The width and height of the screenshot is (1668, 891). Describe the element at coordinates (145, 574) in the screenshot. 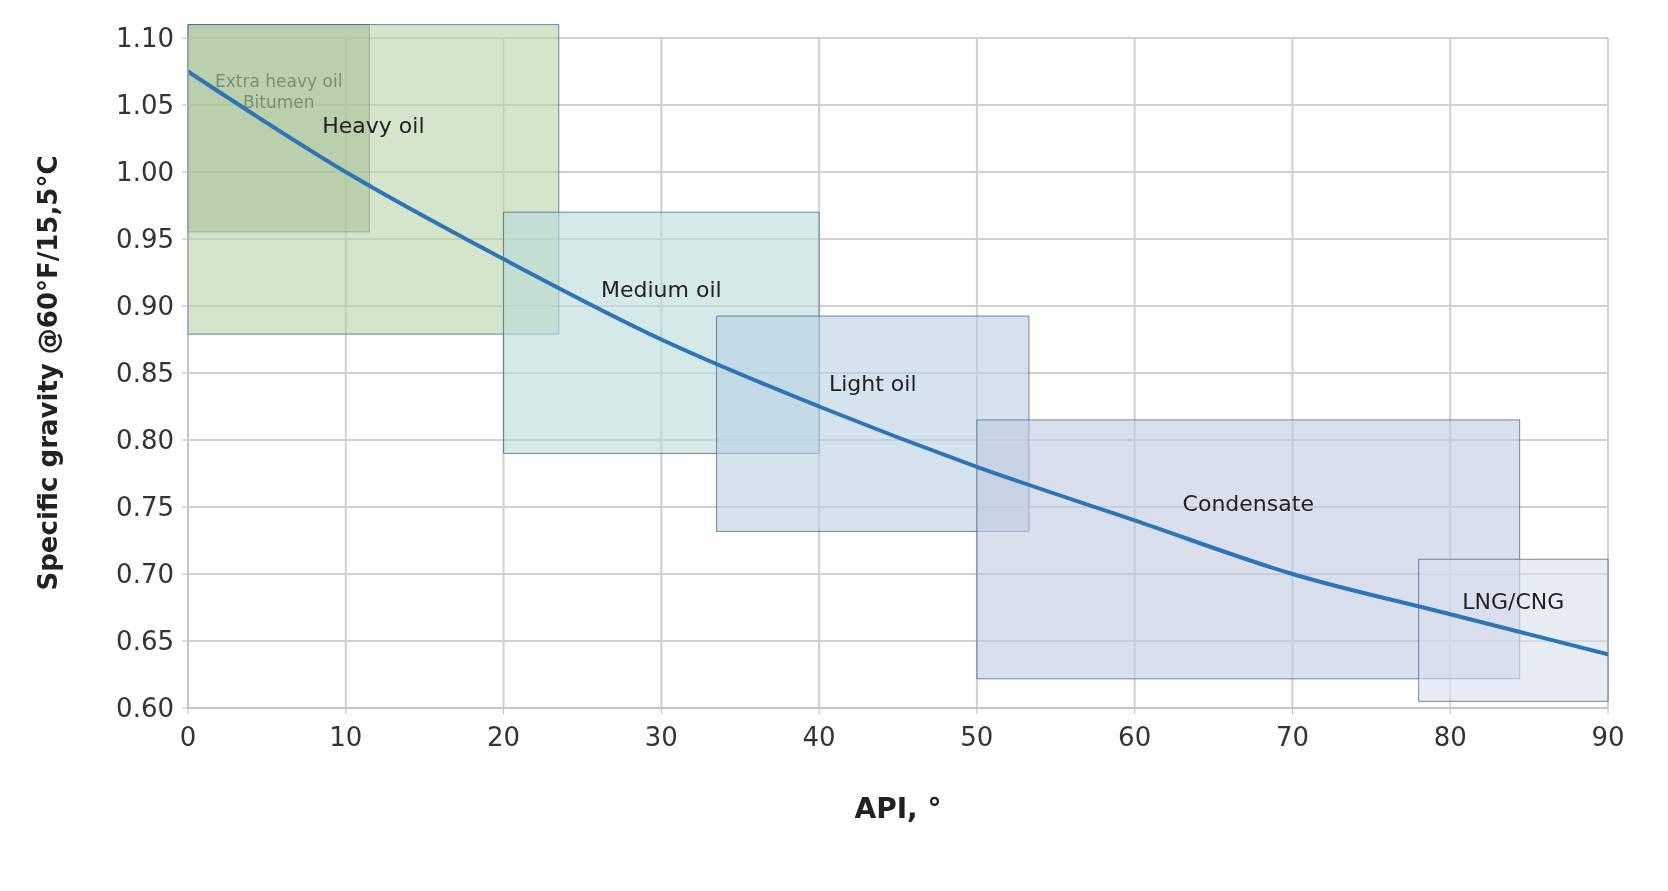

I see `y-tick-label: 0.70` at that location.